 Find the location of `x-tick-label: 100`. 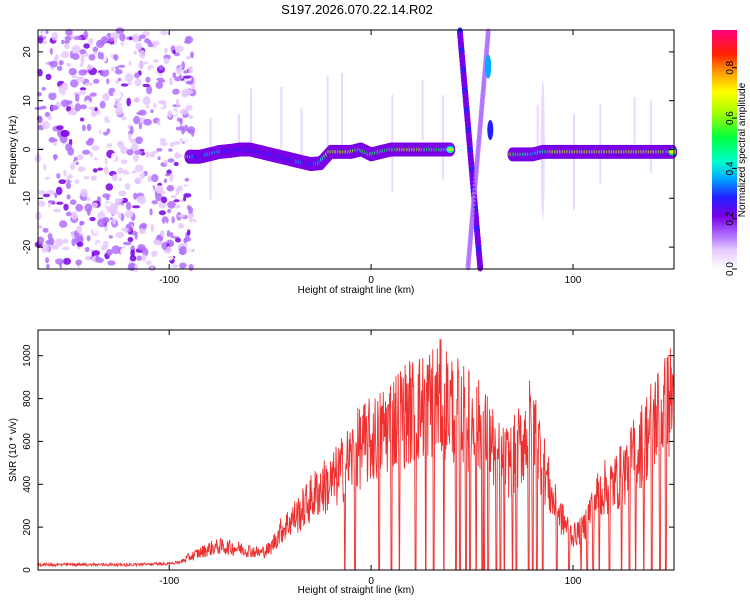

x-tick-label: 100 is located at coordinates (573, 280).